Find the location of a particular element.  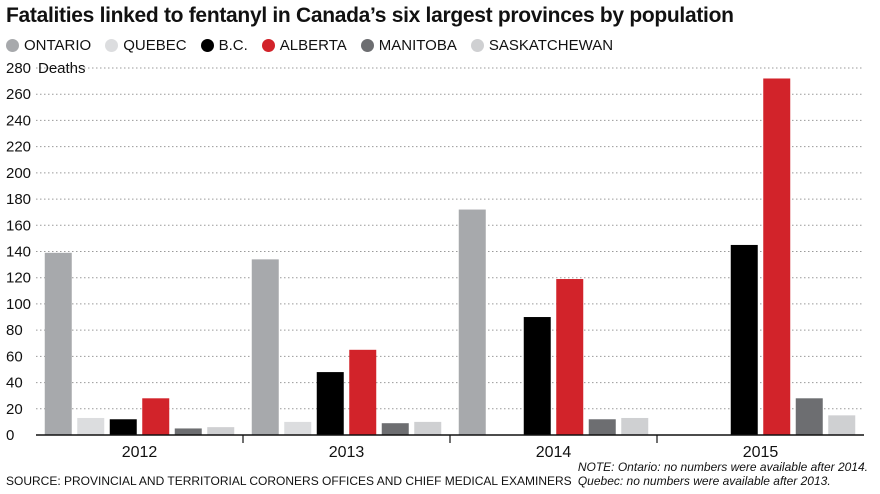

bar-ontario-2012 is located at coordinates (58, 343).